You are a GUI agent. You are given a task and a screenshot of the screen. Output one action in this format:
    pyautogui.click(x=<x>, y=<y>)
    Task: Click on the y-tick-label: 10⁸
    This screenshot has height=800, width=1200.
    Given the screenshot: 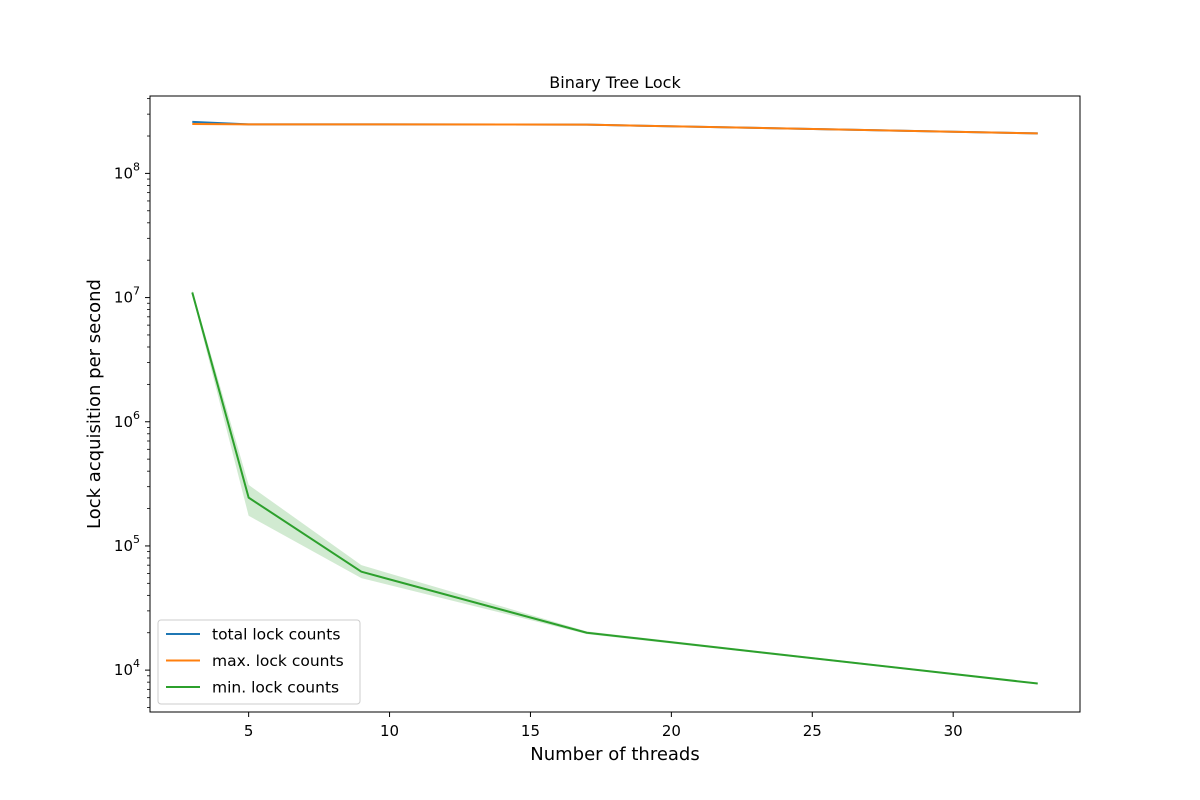 What is the action you would take?
    pyautogui.click(x=127, y=171)
    